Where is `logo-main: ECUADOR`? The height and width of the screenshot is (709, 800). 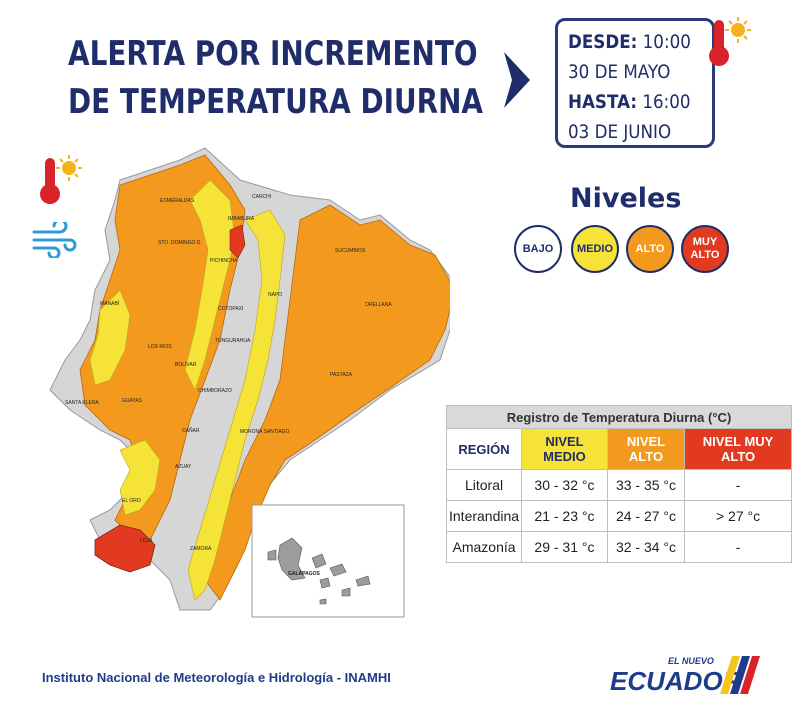
logo-main: ECUADOR is located at coordinates (676, 681).